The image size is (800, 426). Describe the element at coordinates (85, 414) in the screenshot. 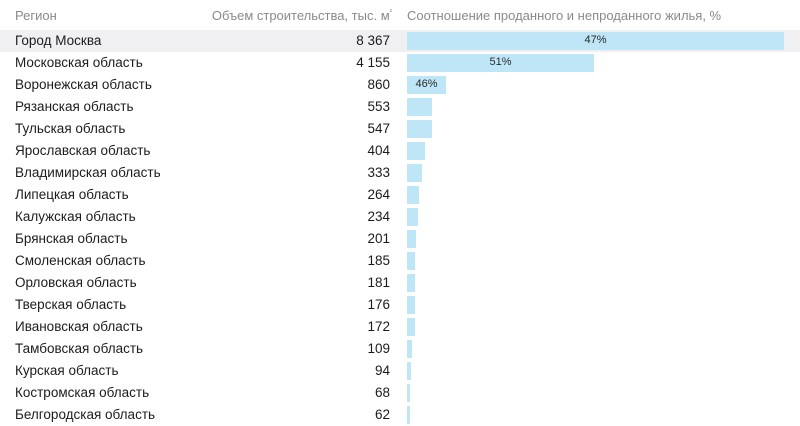

I see `region-label: Белгородская область` at that location.